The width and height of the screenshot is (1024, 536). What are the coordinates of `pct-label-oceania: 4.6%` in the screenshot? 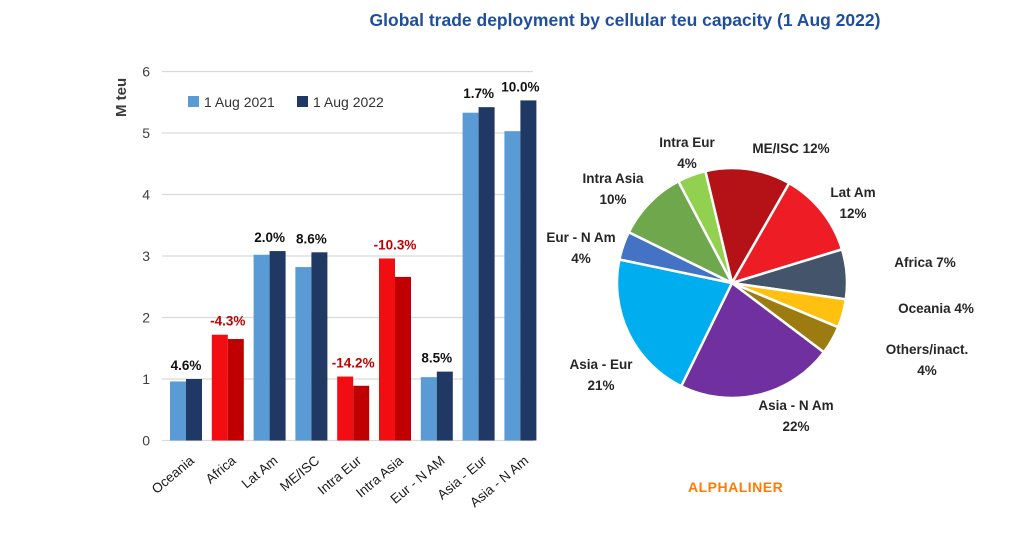 It's located at (186, 365).